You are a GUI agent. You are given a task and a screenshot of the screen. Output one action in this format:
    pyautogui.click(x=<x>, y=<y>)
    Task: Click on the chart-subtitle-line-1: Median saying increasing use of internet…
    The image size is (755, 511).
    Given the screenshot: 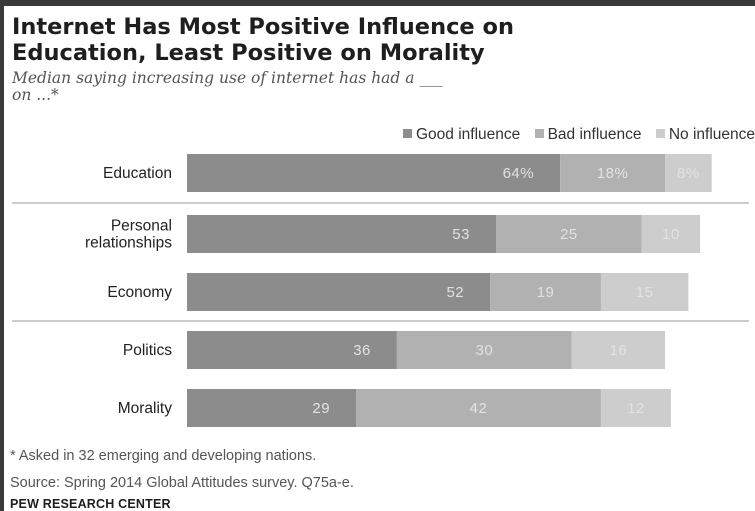 What is the action you would take?
    pyautogui.click(x=227, y=78)
    